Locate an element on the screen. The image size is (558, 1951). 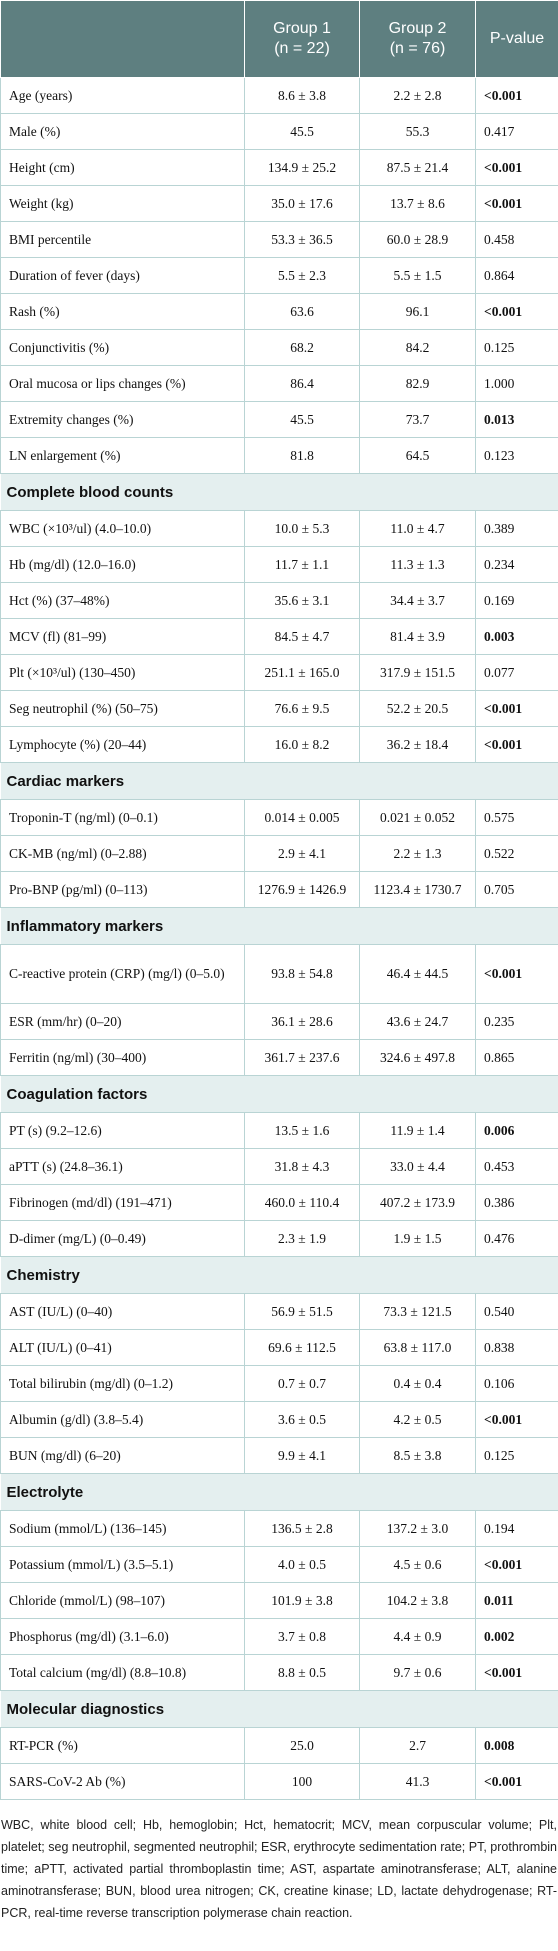
group1-value: 31.8 ± 4.3 is located at coordinates (302, 1166).